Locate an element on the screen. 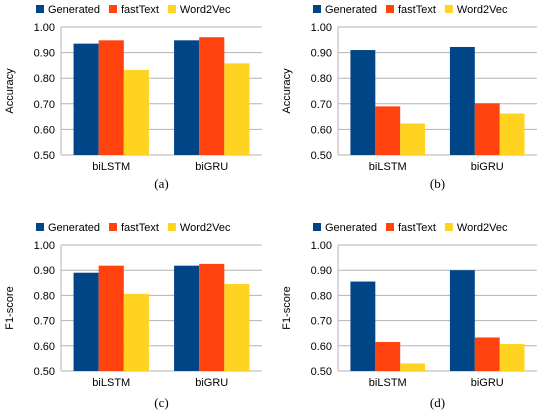 This screenshot has width=550, height=418. panel-label: (d) is located at coordinates (437, 402).